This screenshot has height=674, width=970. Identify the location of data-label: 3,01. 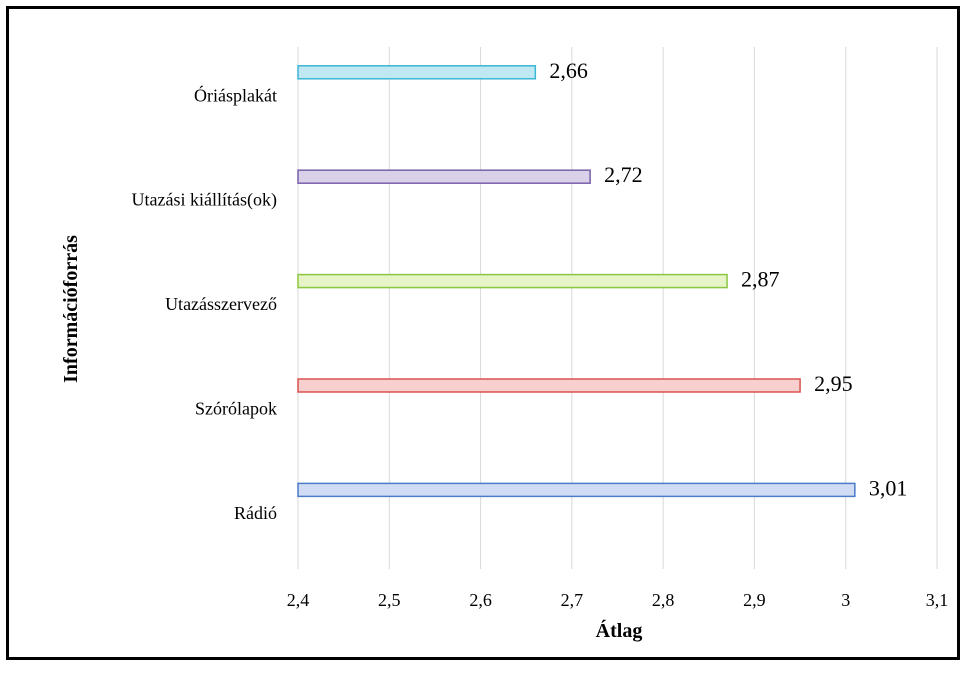
(888, 487).